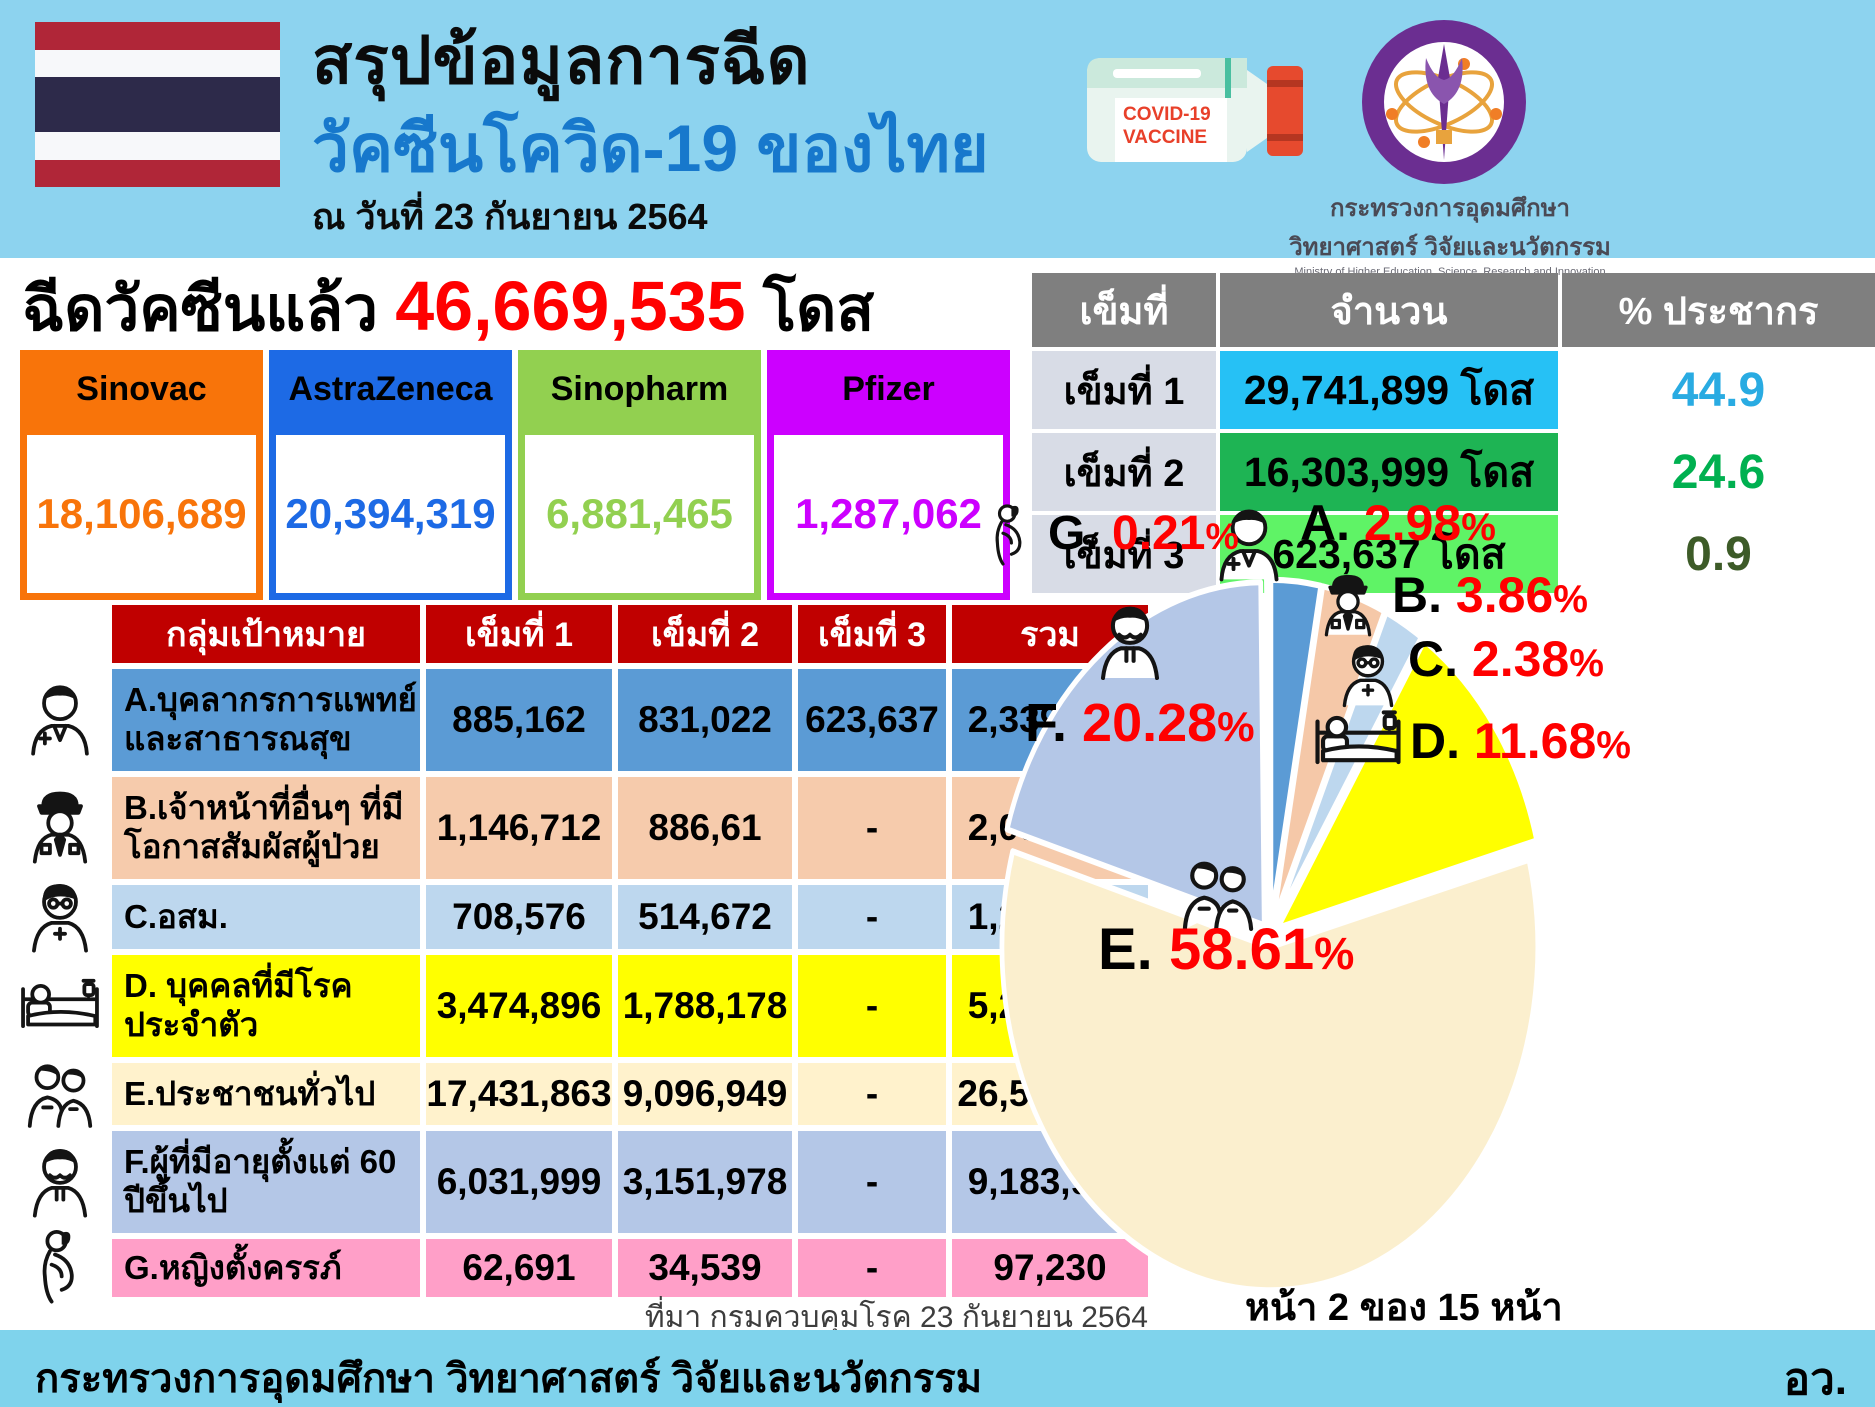 Image resolution: width=1875 pixels, height=1407 pixels. What do you see at coordinates (630, 1268) in the screenshot?
I see `table-row: G.หญิงตั้งครรภ์ 62,691 34,539 - 97,230` at bounding box center [630, 1268].